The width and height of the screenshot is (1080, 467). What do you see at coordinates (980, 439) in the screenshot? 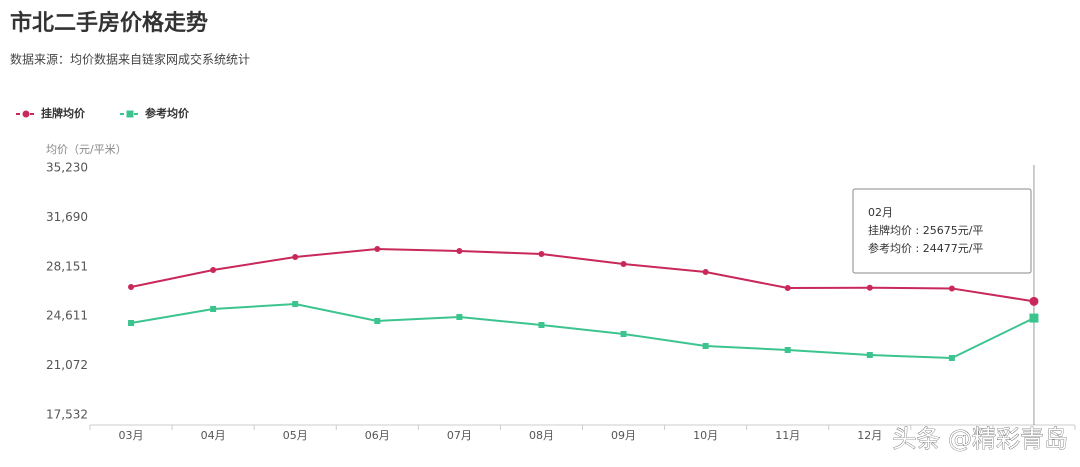
I see `watermark: 头条 @精彩青岛` at bounding box center [980, 439].